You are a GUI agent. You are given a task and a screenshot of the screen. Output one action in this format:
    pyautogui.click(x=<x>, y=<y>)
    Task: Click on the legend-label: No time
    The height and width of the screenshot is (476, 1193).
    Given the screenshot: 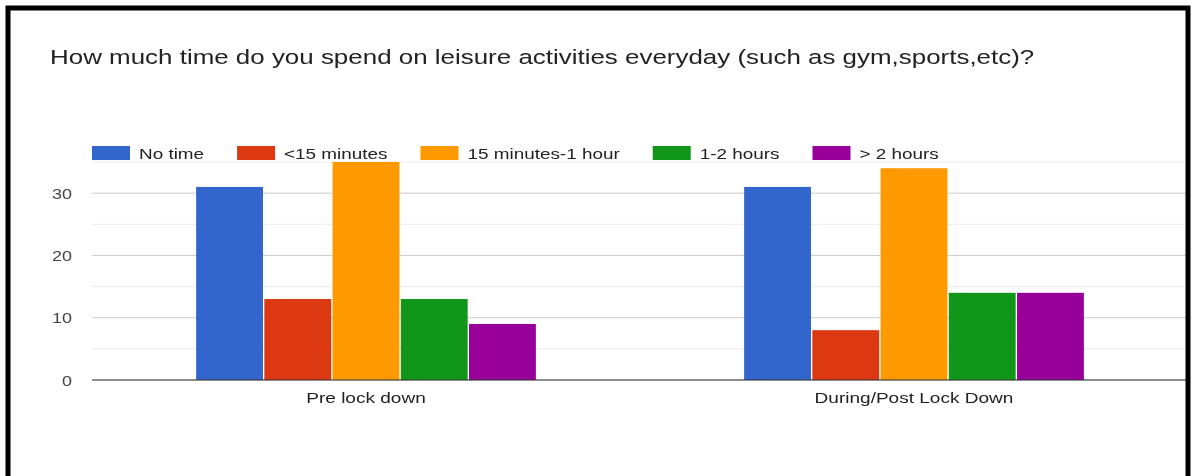 What is the action you would take?
    pyautogui.click(x=172, y=153)
    